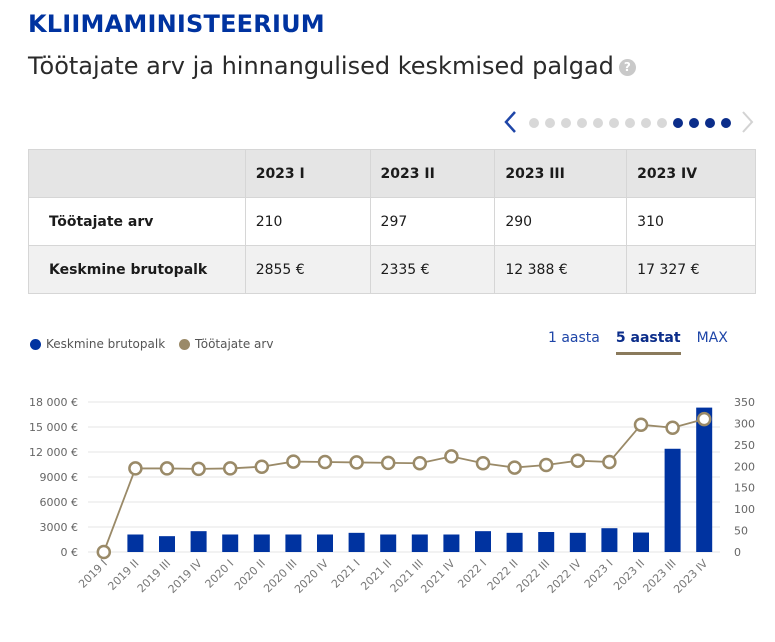  Describe the element at coordinates (511, 122) in the screenshot. I see `chevron-left-icon` at that location.